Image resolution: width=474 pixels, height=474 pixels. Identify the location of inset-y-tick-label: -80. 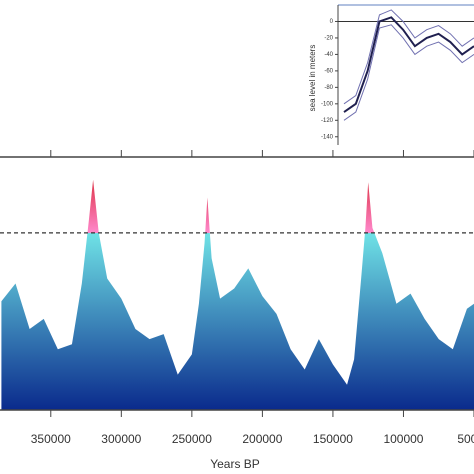
(328, 88).